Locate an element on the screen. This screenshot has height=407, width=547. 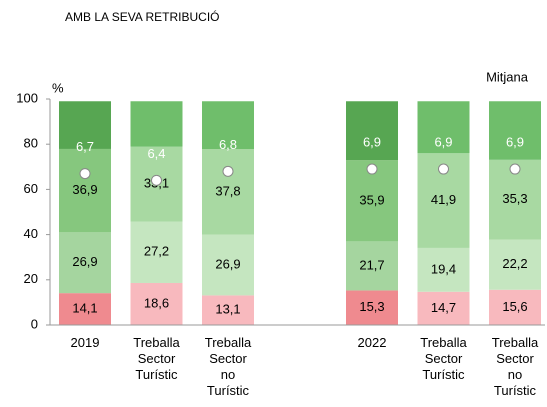
value-label: 36,9 is located at coordinates (84, 189).